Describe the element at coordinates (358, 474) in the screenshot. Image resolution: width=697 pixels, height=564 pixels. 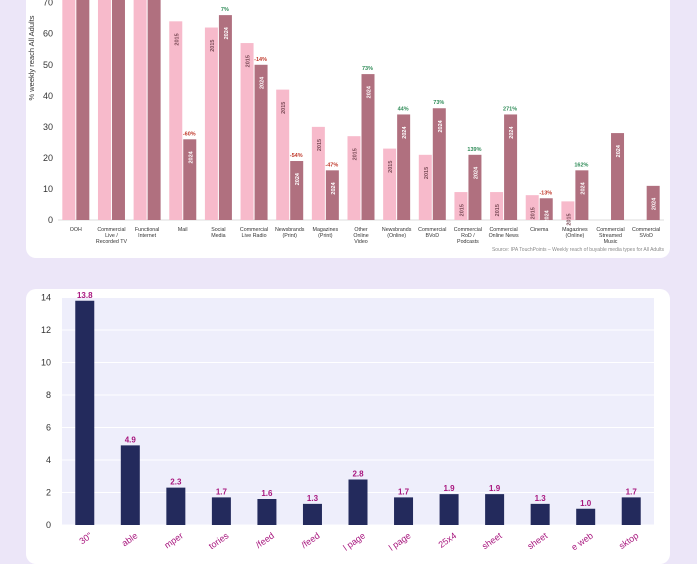
I see `data-label: 2.8` at that location.